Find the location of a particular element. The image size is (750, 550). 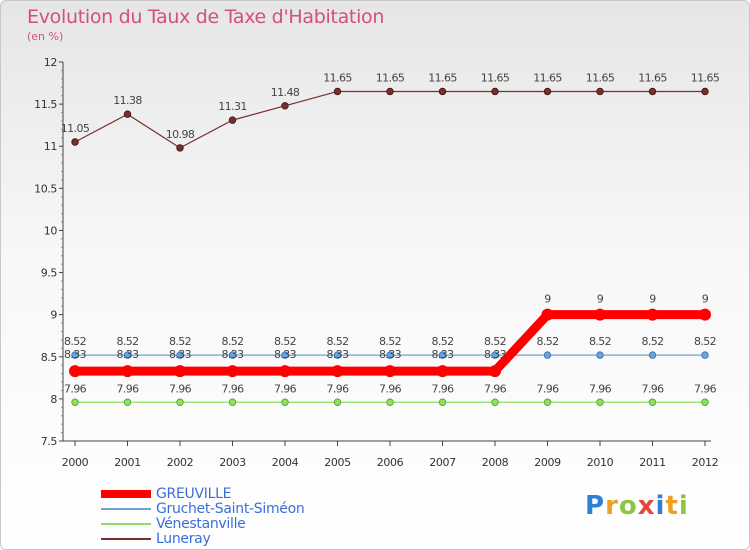

x-tick-label: 2012 is located at coordinates (705, 462).